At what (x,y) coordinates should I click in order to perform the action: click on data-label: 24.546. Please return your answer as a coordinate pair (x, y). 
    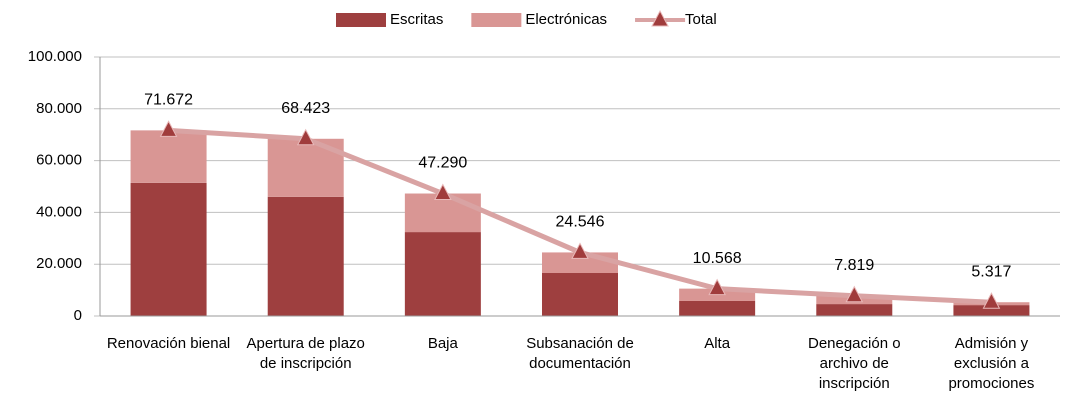
    Looking at the image, I should click on (580, 222).